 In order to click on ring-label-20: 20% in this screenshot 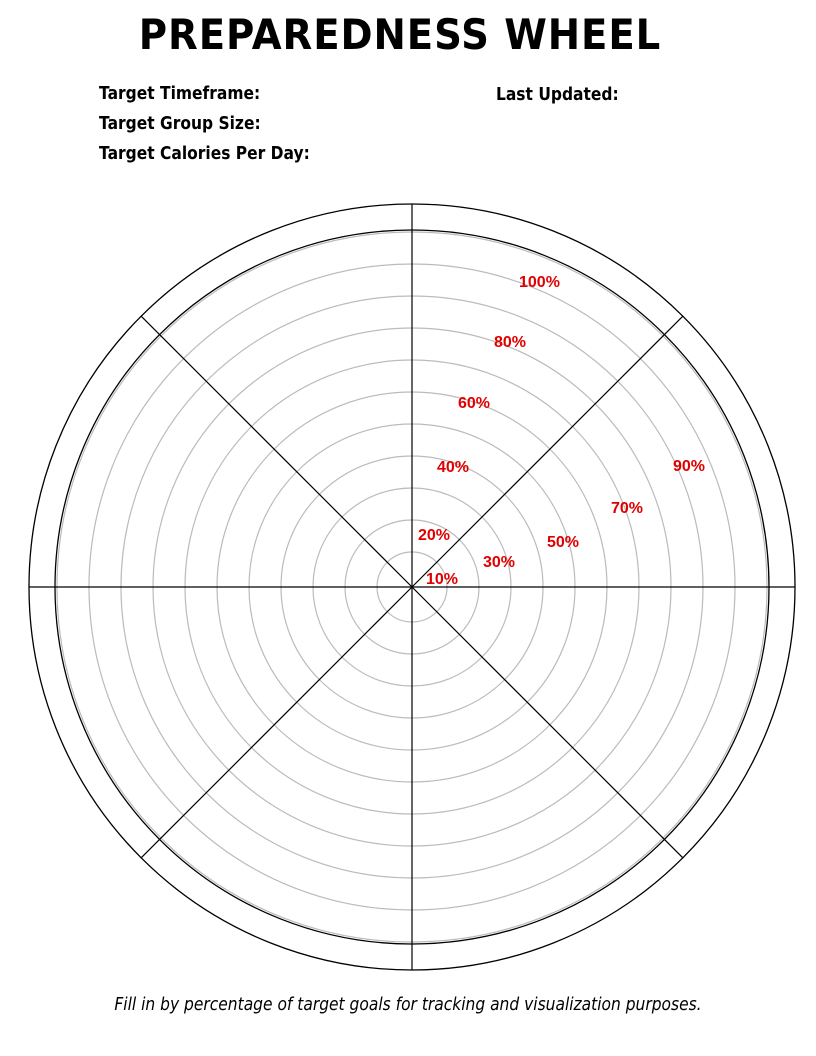, I will do `click(434, 535)`.